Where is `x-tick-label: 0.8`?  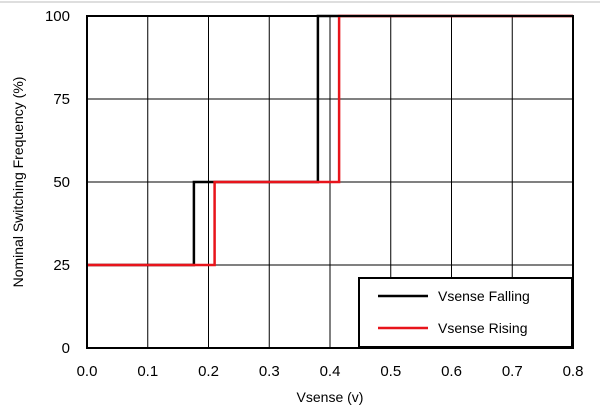 x-tick-label: 0.8 is located at coordinates (573, 371).